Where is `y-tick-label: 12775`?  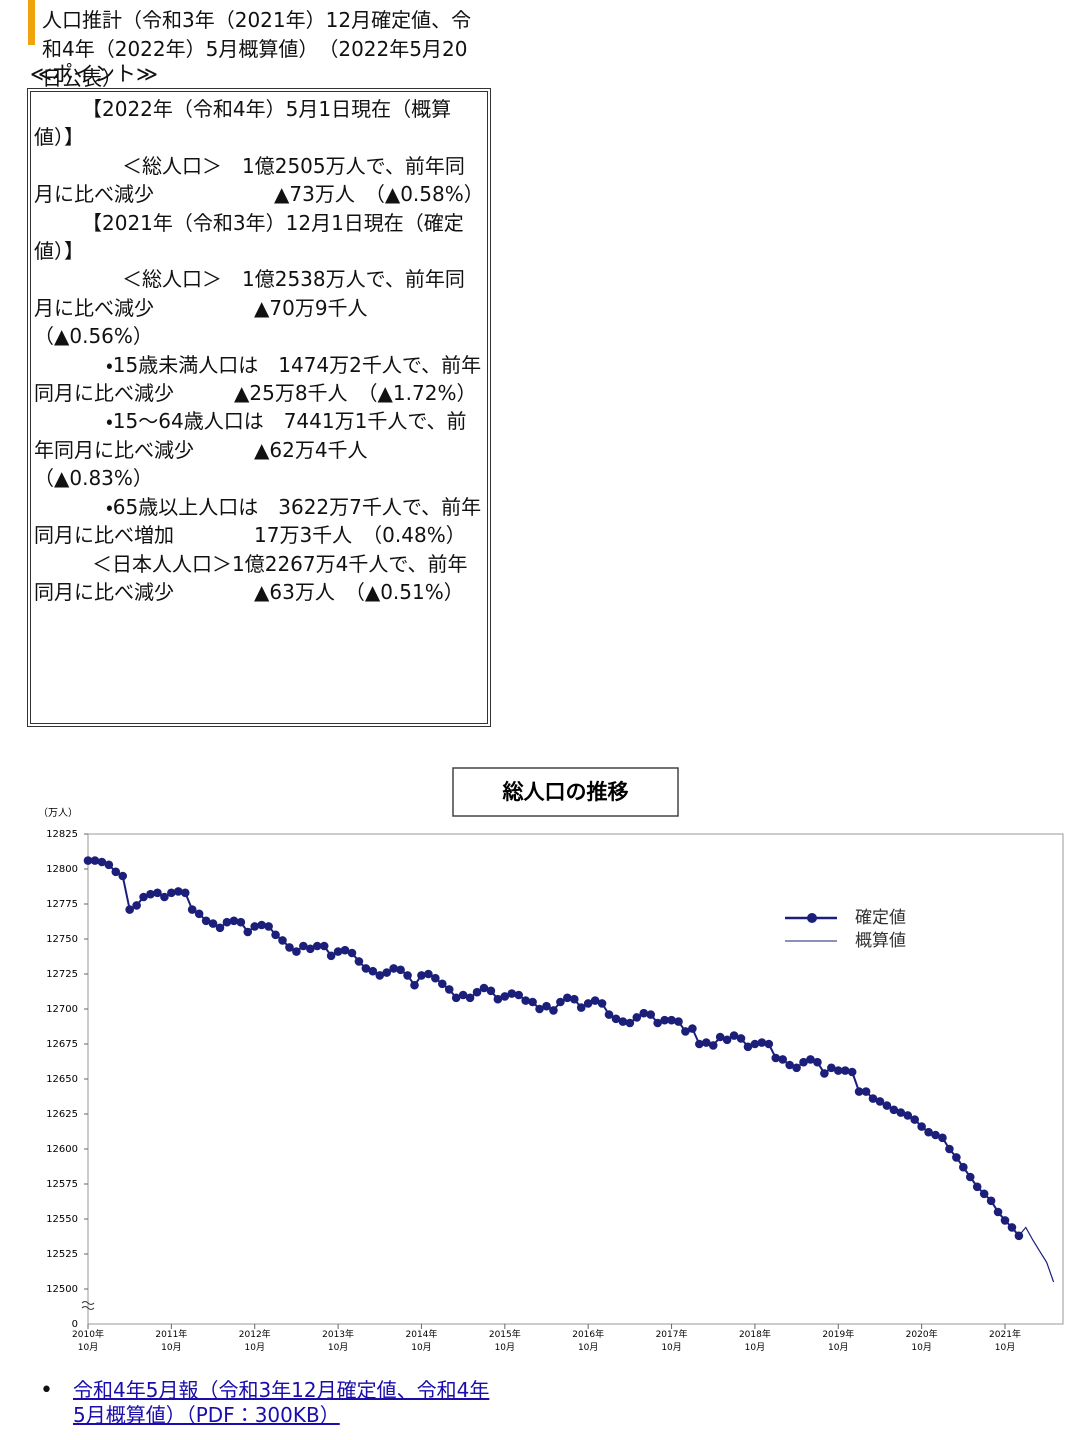
y-tick-label: 12775 is located at coordinates (62, 904).